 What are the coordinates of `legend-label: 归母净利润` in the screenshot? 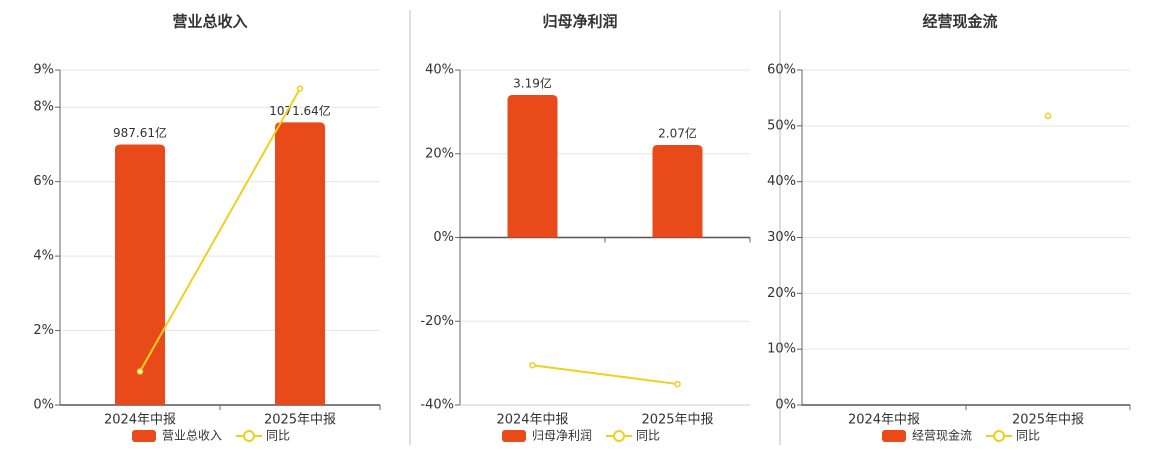 It's located at (562, 436).